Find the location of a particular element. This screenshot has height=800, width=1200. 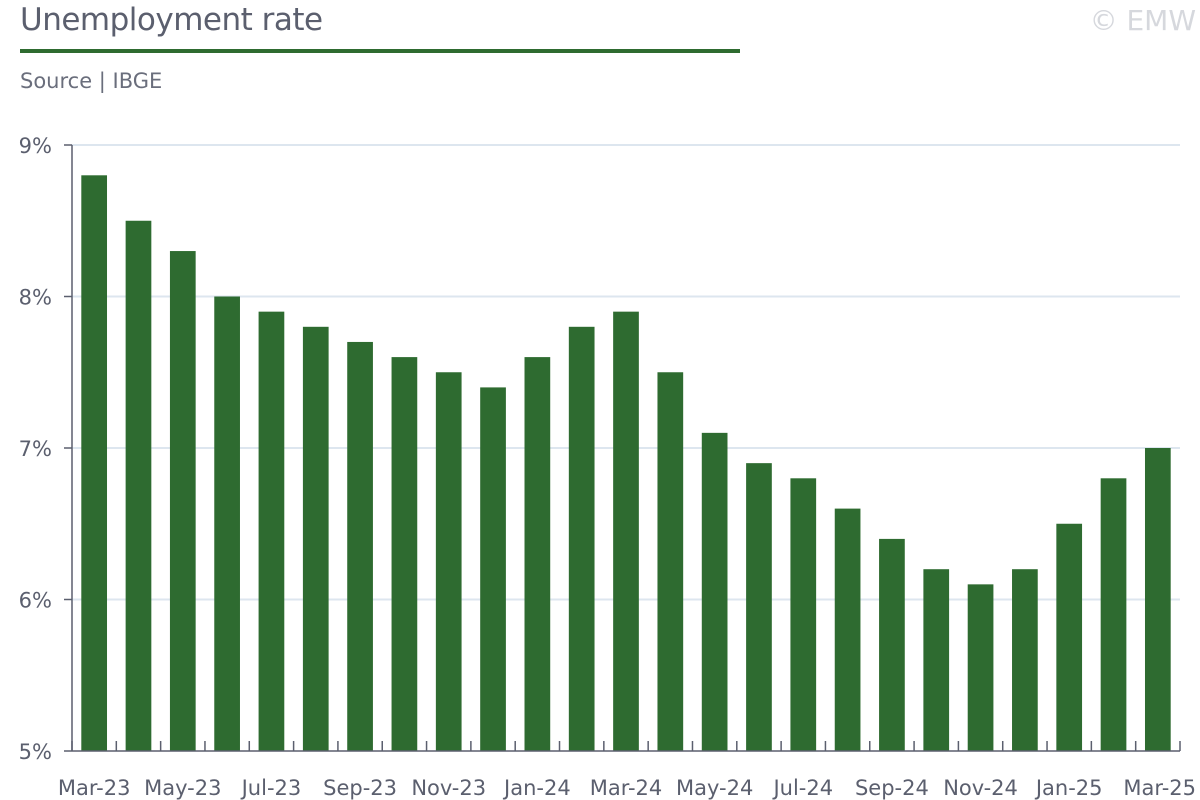

x-tick-label: Nov-24 is located at coordinates (980, 788).